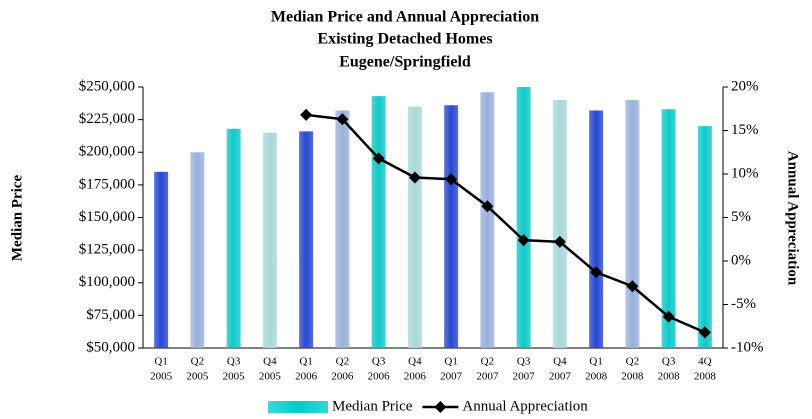 Image resolution: width=812 pixels, height=419 pixels. Describe the element at coordinates (107, 86) in the screenshot. I see `y-tick-label: $250,000` at that location.